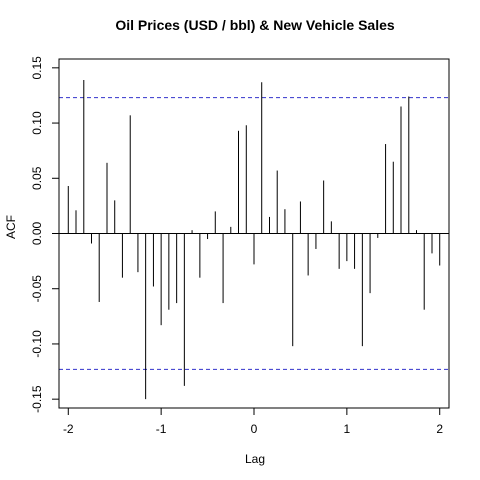  I want to click on x-axis-label: Lag, so click(255, 459).